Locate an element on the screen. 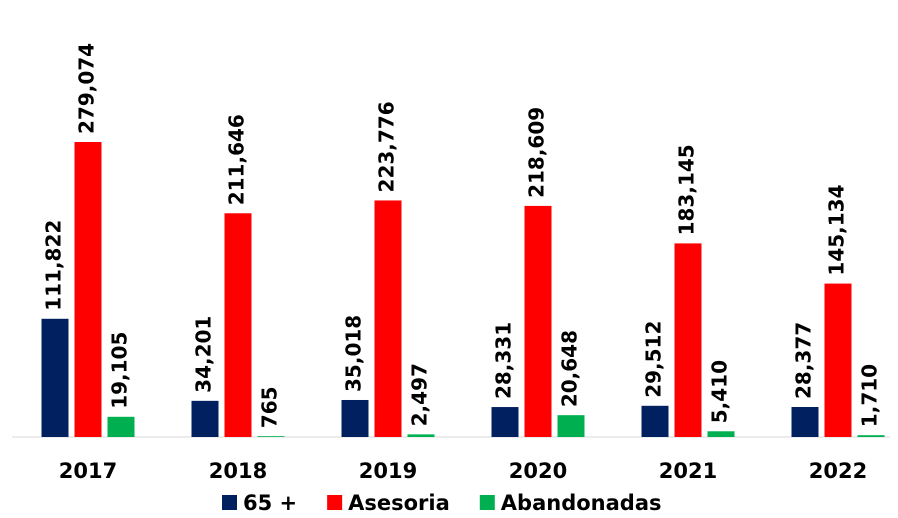 This screenshot has height=518, width=898. data-label: 1,710 is located at coordinates (870, 395).